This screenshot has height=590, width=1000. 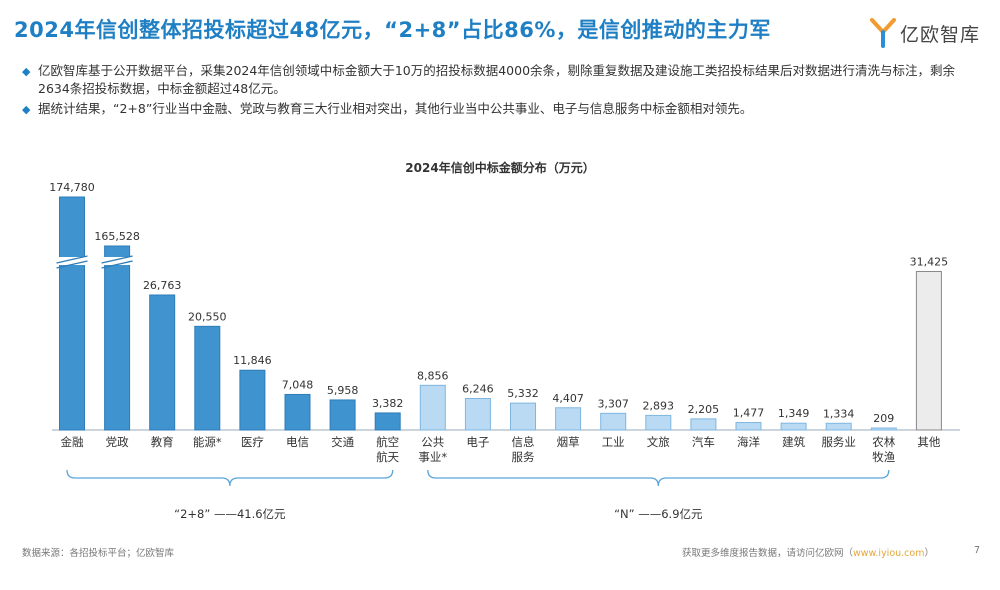 What do you see at coordinates (252, 442) in the screenshot?
I see `category-label: 医疗` at bounding box center [252, 442].